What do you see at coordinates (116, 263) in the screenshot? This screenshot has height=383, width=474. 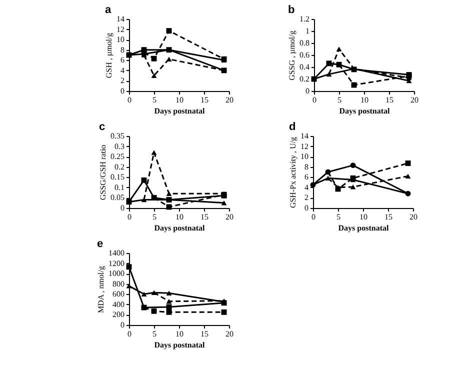 I see `y-tick-label: 1200` at bounding box center [116, 263].